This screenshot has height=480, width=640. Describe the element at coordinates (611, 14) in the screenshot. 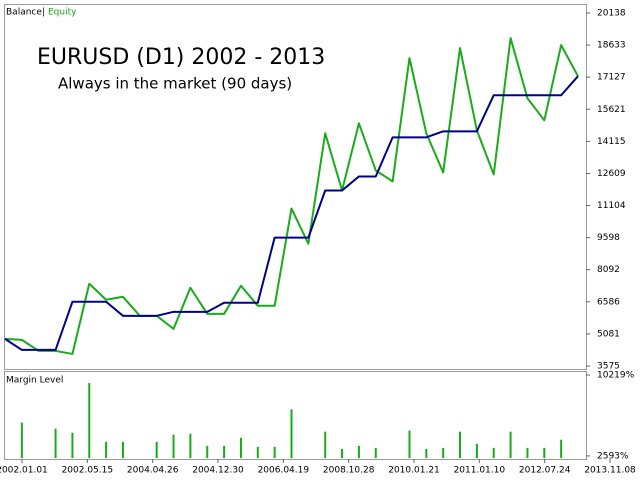

I see `y-tick-label: 20138` at that location.